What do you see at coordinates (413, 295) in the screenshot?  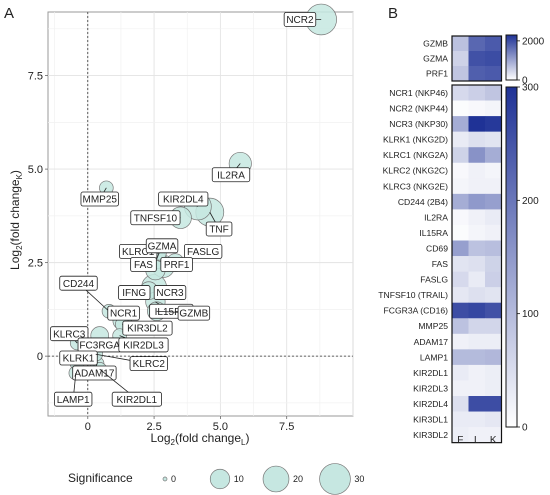 I see `heatmap-row-label: TNFSF10 (TRAIL)` at bounding box center [413, 295].